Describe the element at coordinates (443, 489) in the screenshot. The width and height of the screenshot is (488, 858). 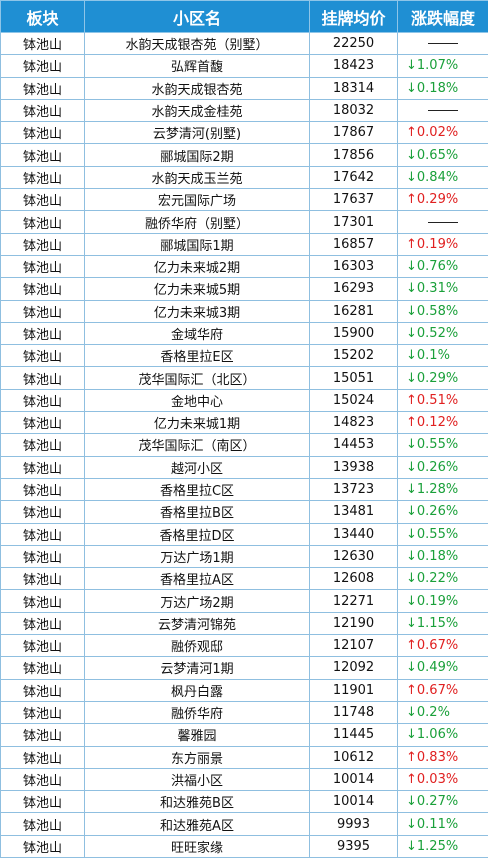
I see `cell-change: ↓1.28%` at that location.